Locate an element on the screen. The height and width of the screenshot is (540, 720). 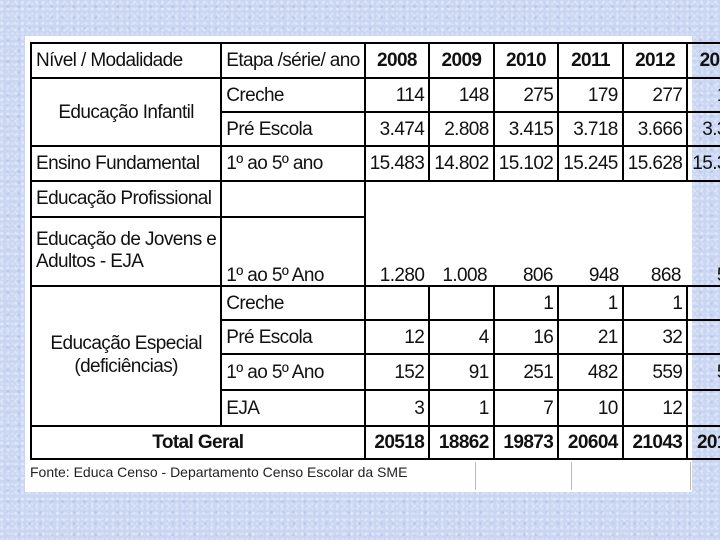
value-cell: 14.802 is located at coordinates (461, 163).